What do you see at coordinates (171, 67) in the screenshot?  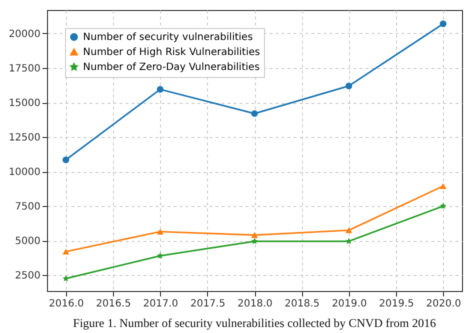 I see `legend-label: Number of Zero-Day Vulnerabilities` at bounding box center [171, 67].